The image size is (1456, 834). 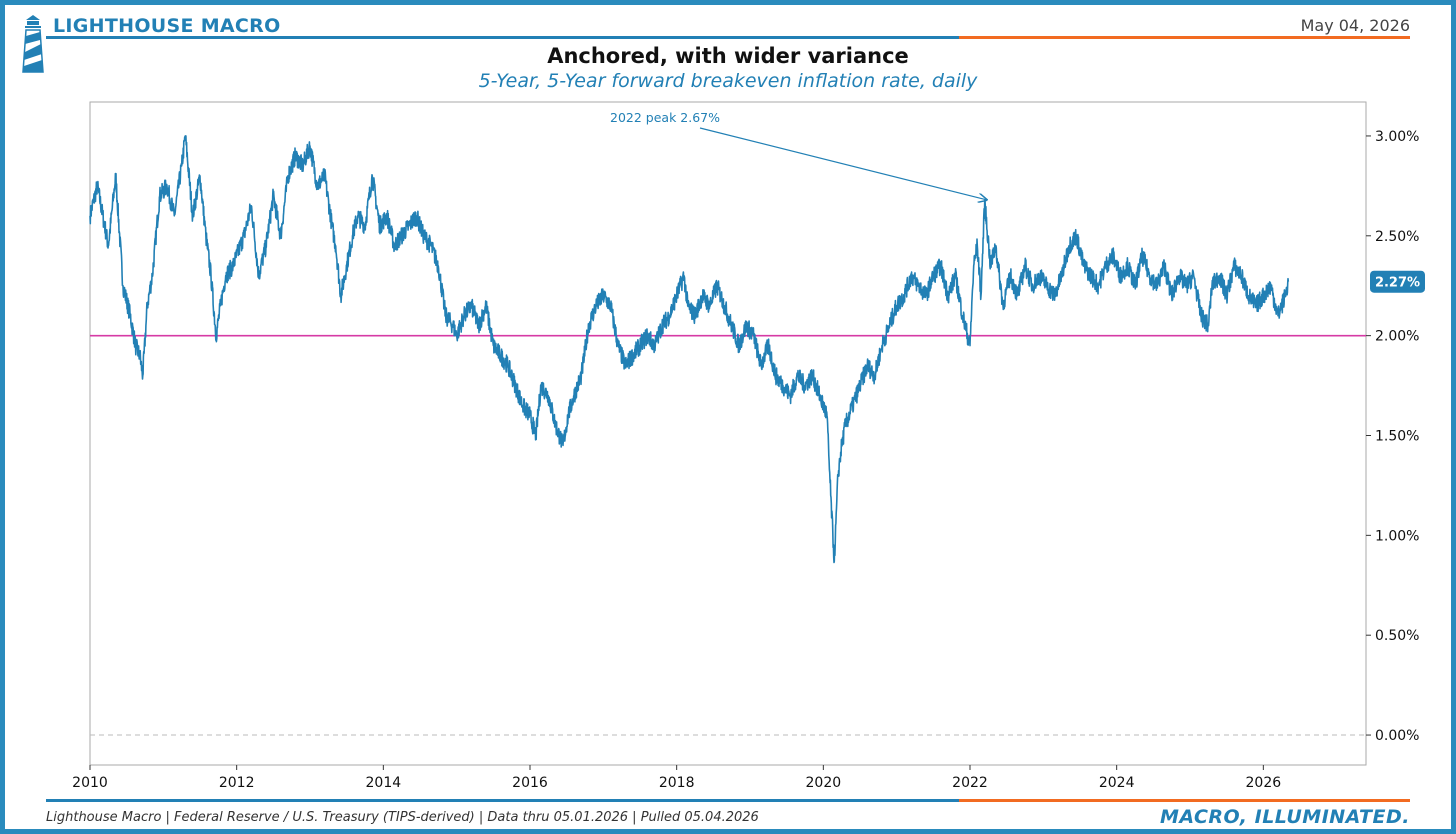 What do you see at coordinates (1264, 783) in the screenshot?
I see `x-tick-label: 2026` at bounding box center [1264, 783].